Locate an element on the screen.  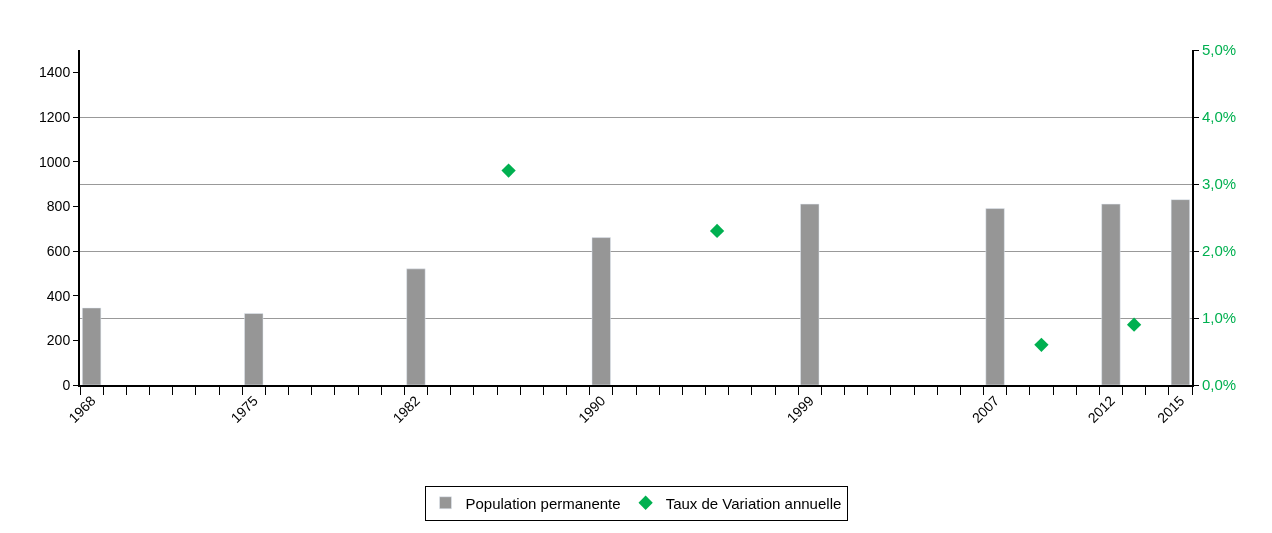
y2-tick-label: 4,0% is located at coordinates (1219, 117).